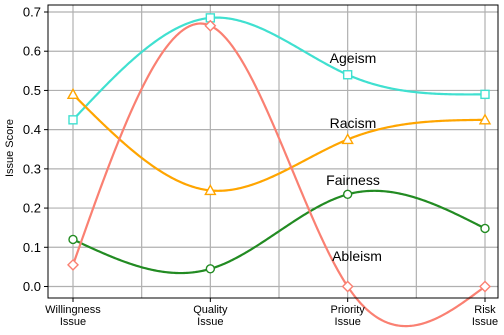  Describe the element at coordinates (210, 316) in the screenshot. I see `x-tick-label: Quality Issue` at that location.